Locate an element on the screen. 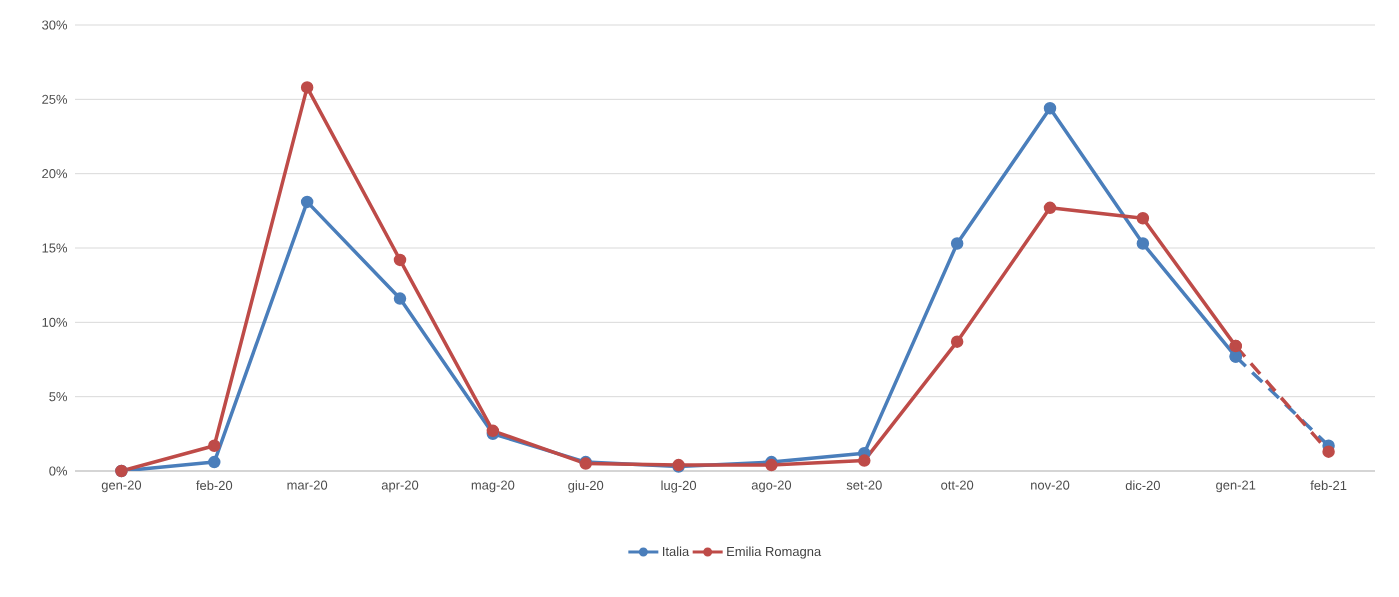 This screenshot has width=1399, height=597. x-tick-label: gen-20 is located at coordinates (121, 486).